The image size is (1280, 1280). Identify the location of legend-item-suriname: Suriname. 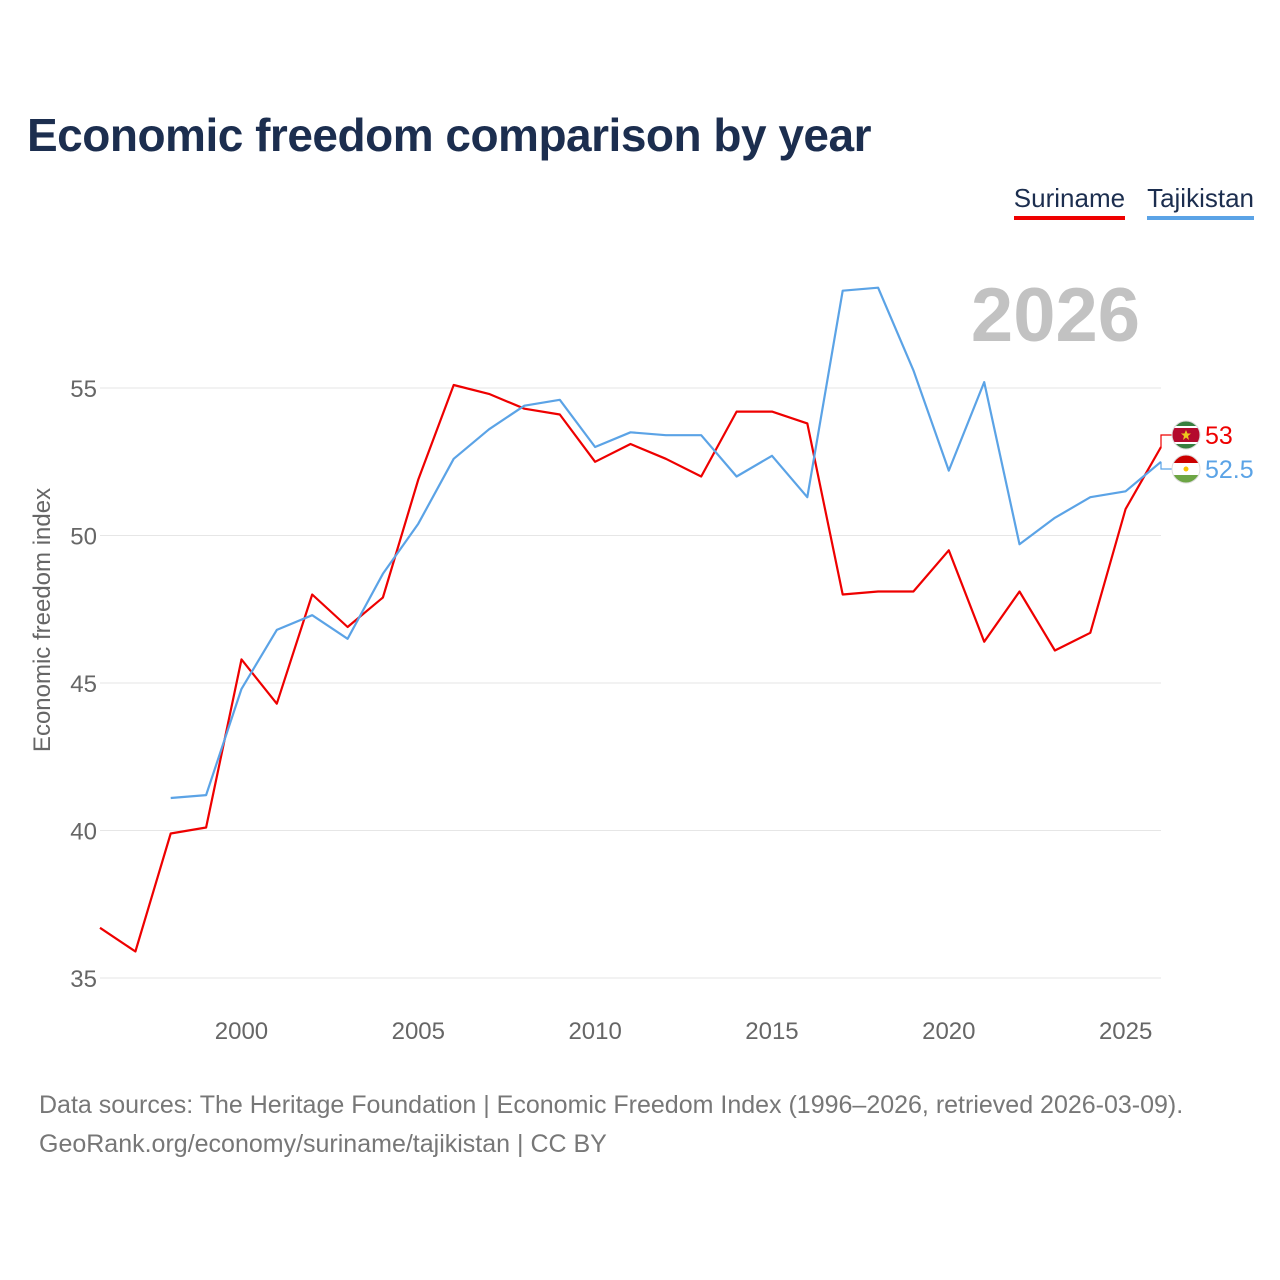
(1069, 201).